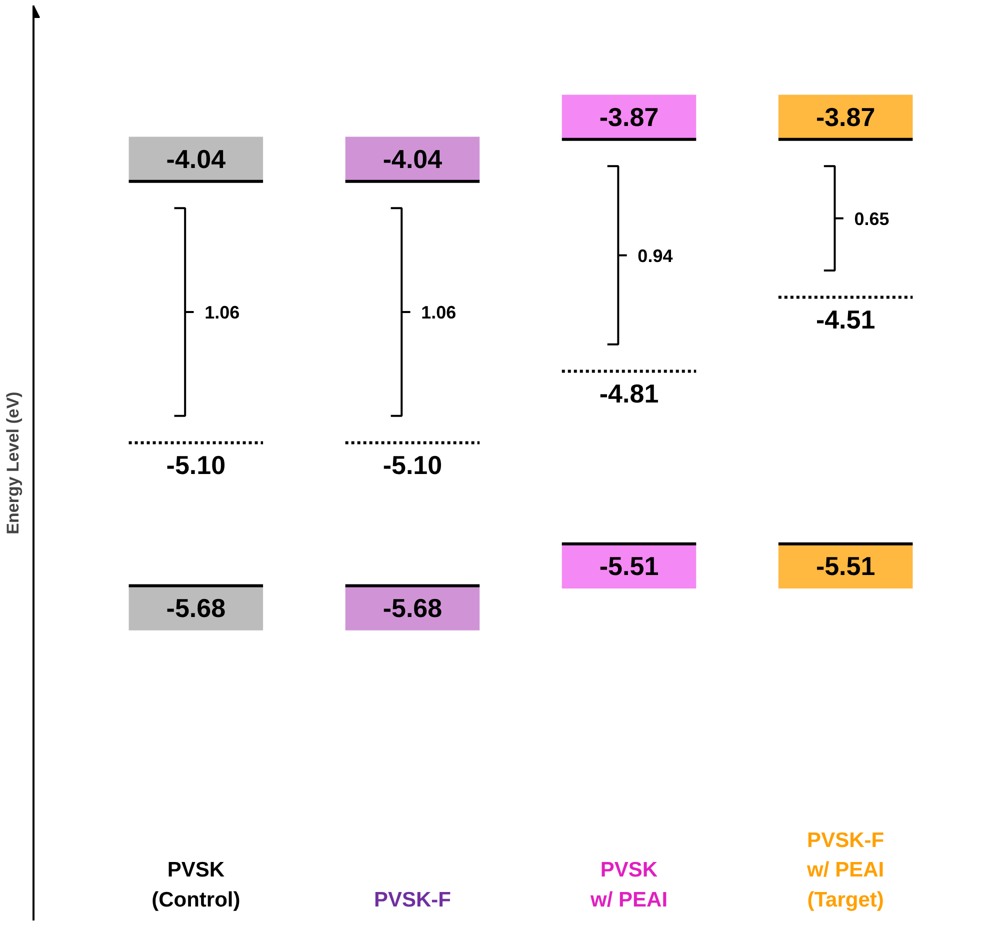 This screenshot has height=932, width=987. What do you see at coordinates (629, 885) in the screenshot?
I see `category-label: PVSK w/ PEAI` at bounding box center [629, 885].